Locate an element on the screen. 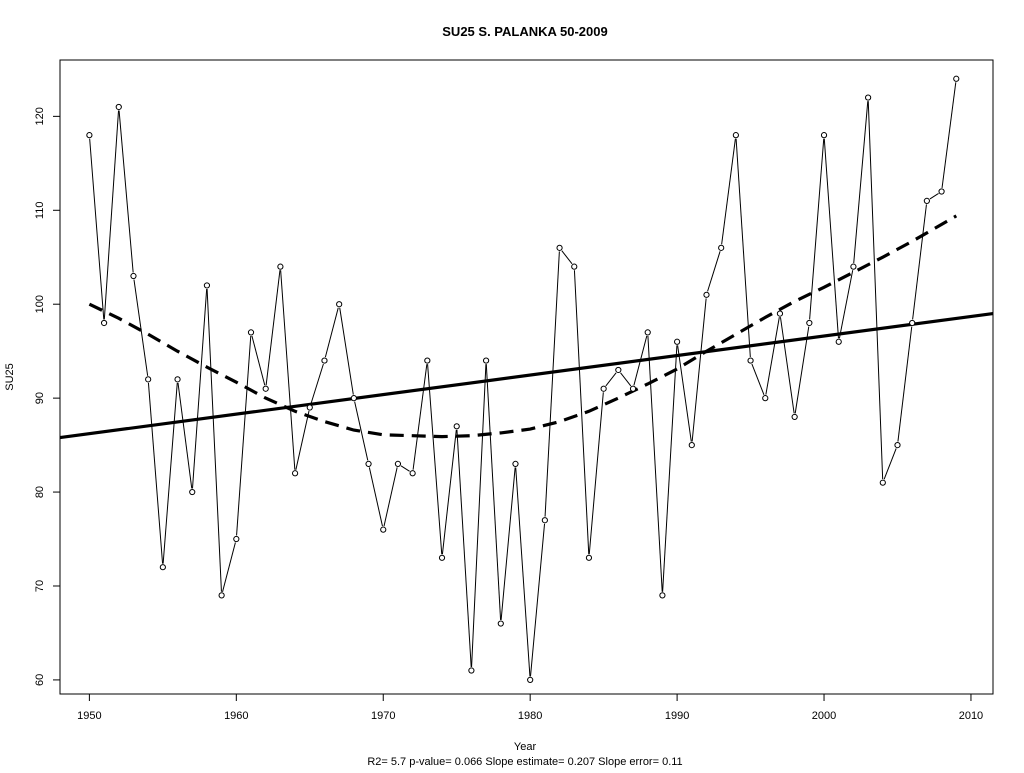 The image size is (1024, 773). y-tick-label: 70 is located at coordinates (40, 586).